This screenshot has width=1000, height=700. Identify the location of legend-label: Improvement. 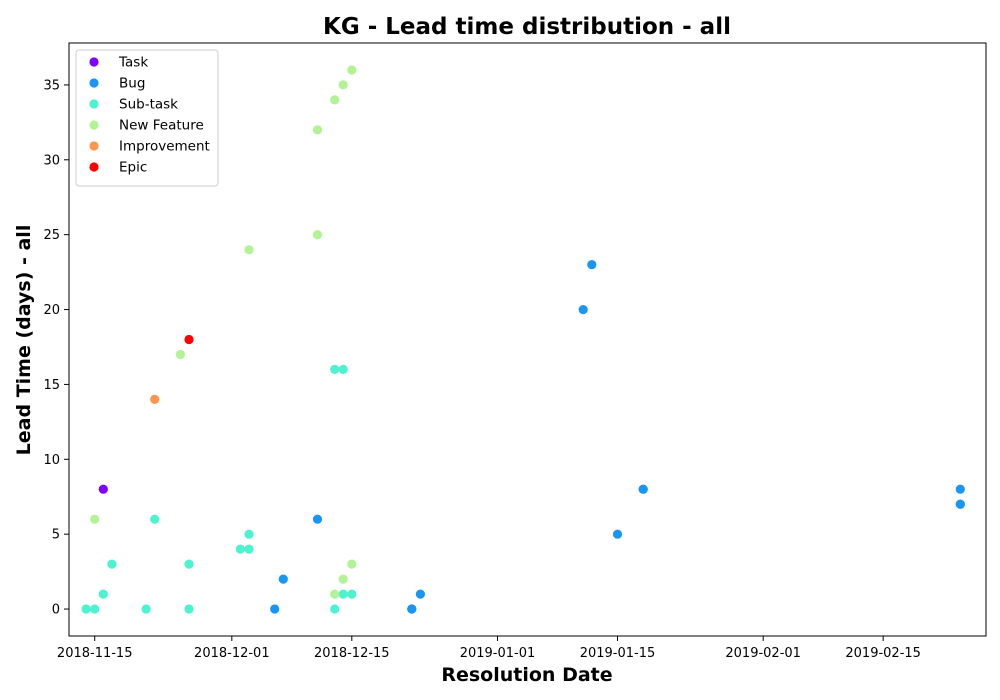
(164, 147).